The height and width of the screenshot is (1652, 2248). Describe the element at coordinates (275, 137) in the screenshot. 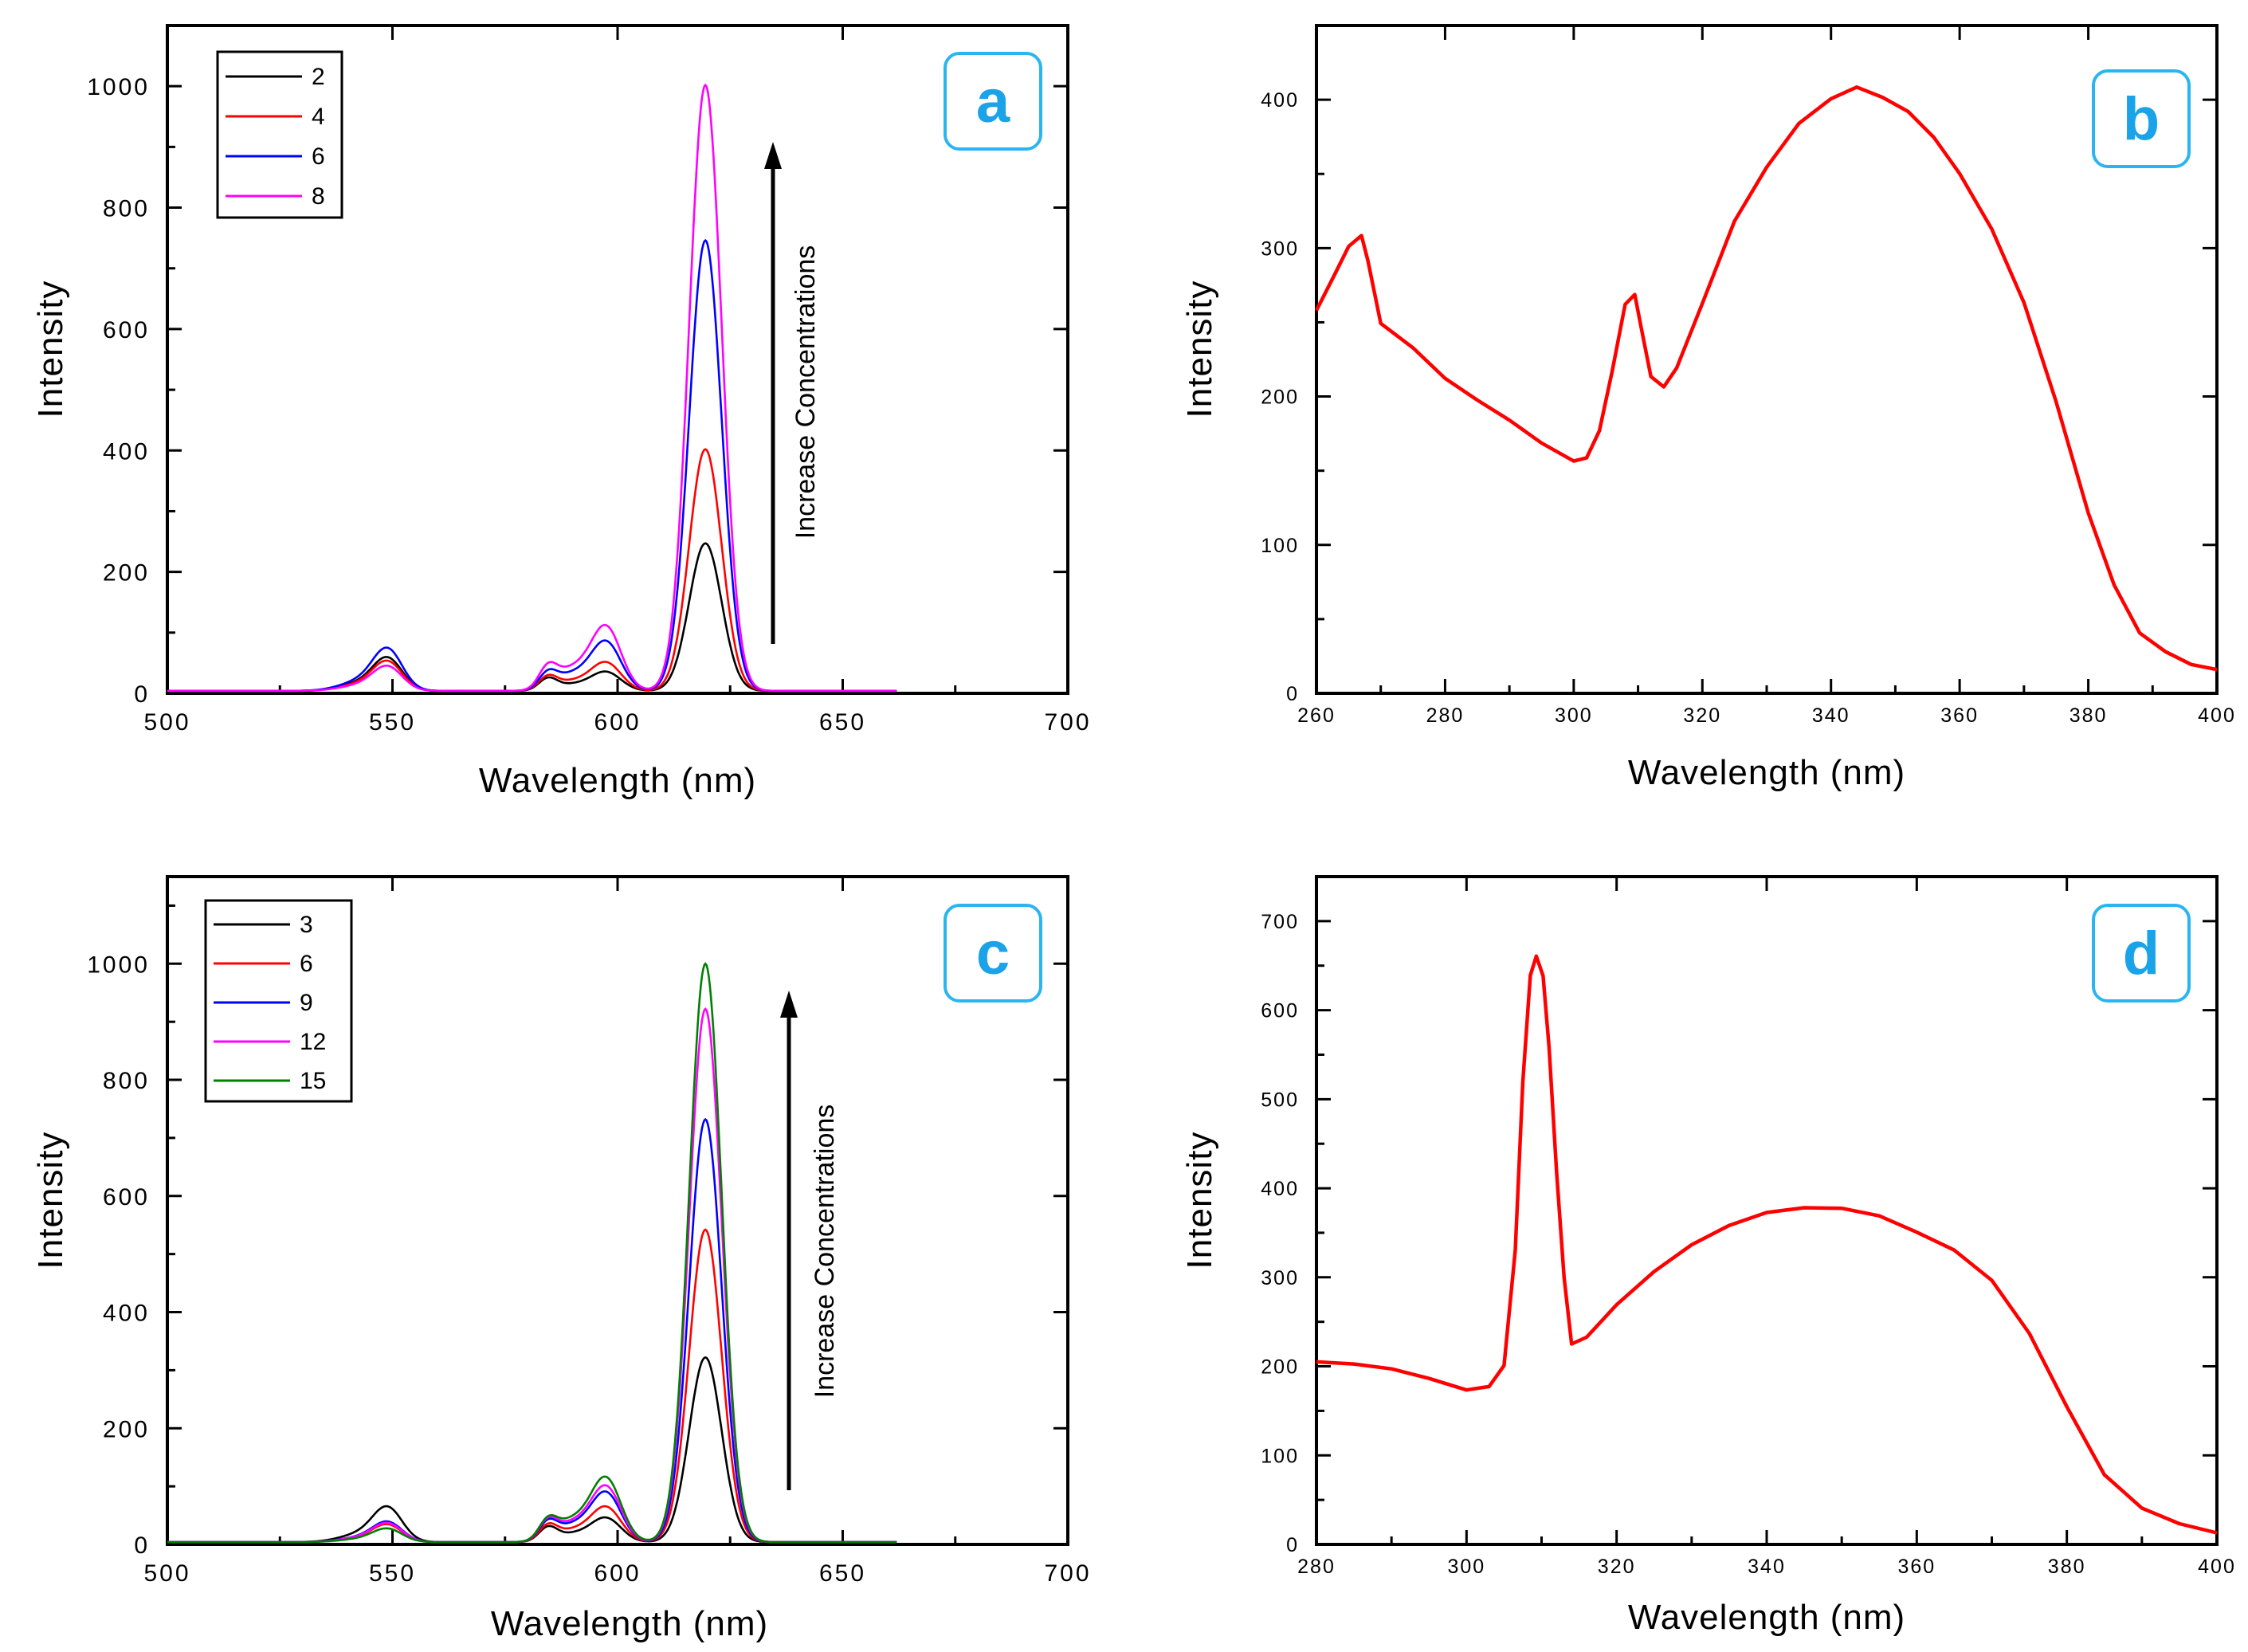

I see `panel-a-legend: 2 4 6 8` at that location.